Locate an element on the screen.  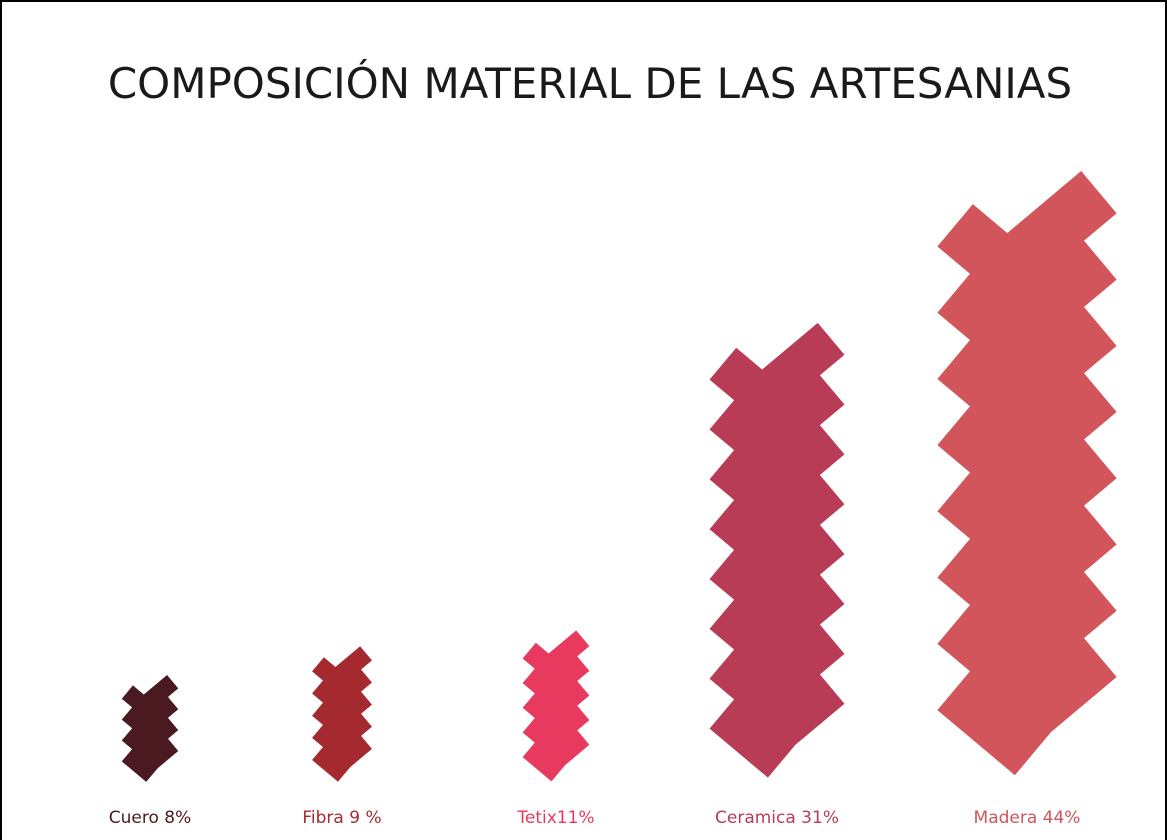
category-label: Tetix11% is located at coordinates (555, 818).